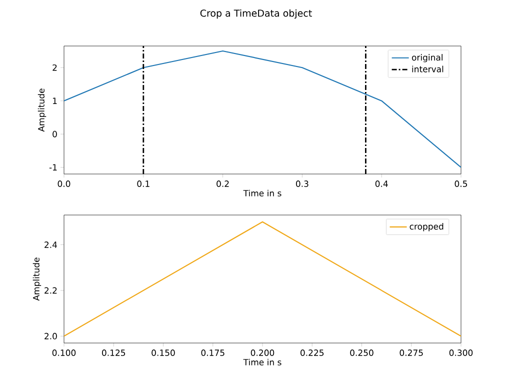  What do you see at coordinates (312, 353) in the screenshot?
I see `x-tick-label: 0.225` at bounding box center [312, 353].